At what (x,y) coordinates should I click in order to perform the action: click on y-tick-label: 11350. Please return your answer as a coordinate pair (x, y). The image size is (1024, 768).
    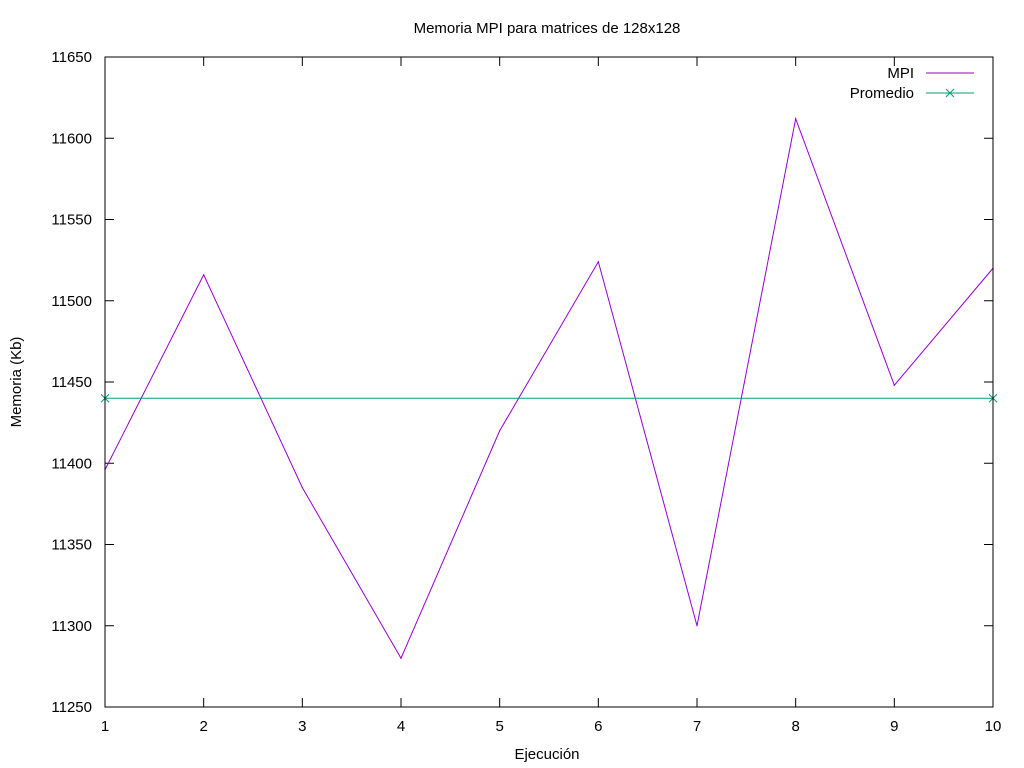
    Looking at the image, I should click on (71, 545).